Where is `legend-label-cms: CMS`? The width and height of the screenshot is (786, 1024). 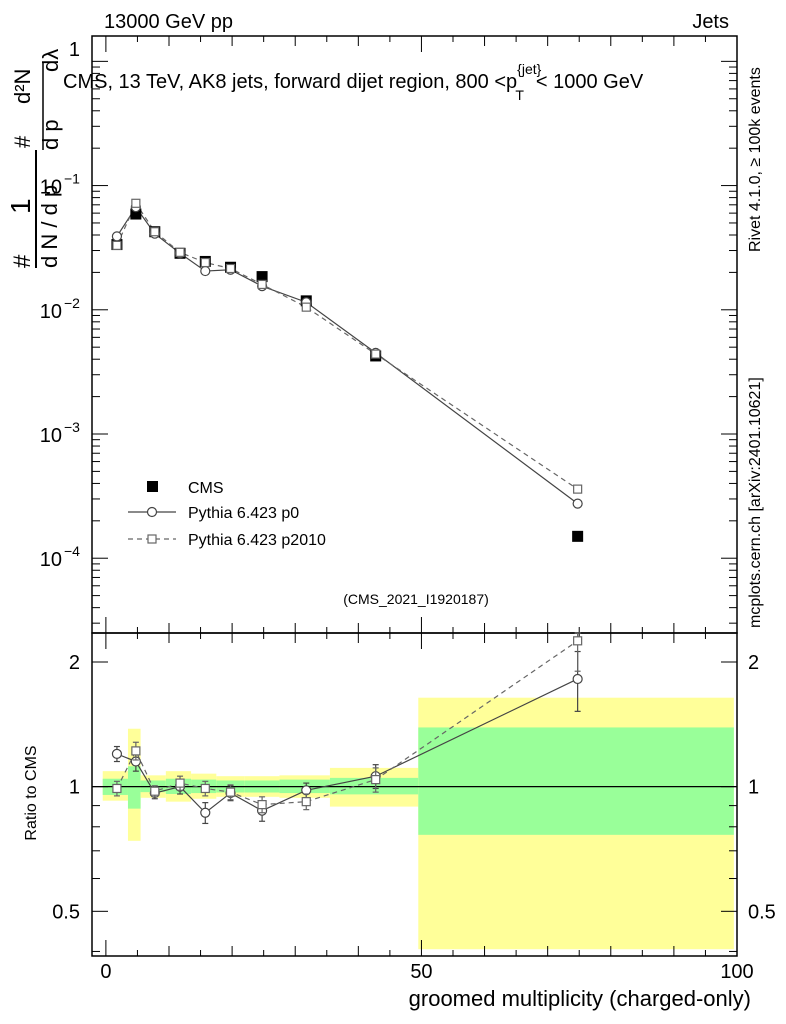 legend-label-cms: CMS is located at coordinates (206, 488).